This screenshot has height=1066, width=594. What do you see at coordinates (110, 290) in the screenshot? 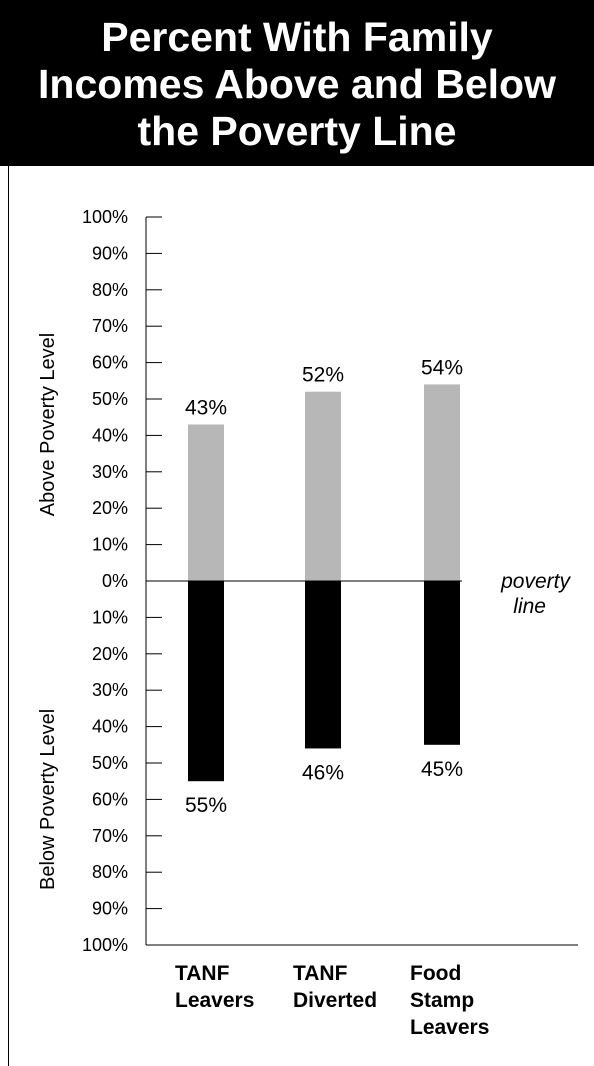
I see `y-tick-label-above: 80%` at bounding box center [110, 290].